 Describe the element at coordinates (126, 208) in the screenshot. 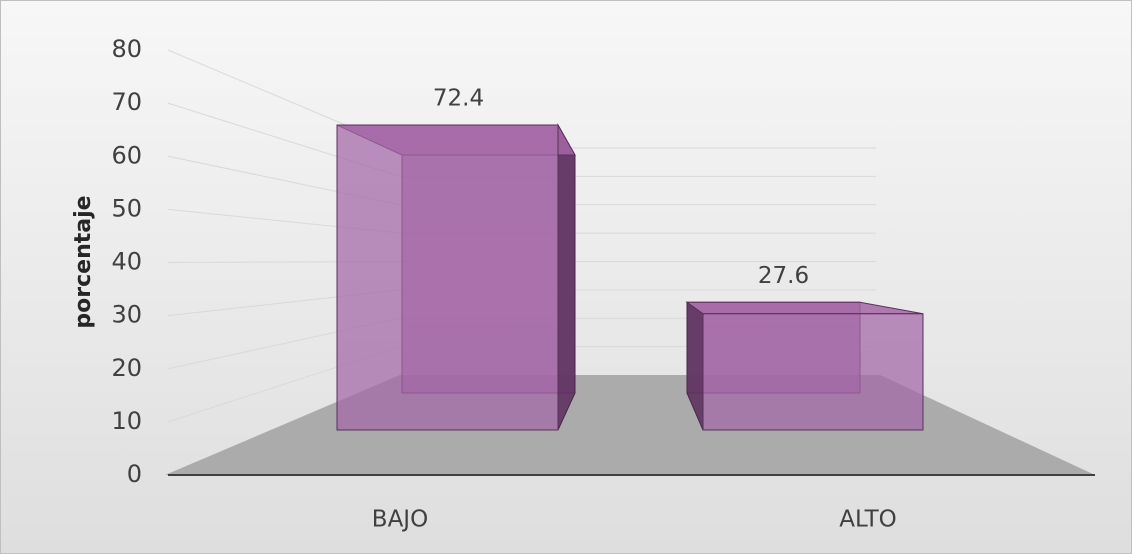

I see `y-tick-label: 50` at that location.